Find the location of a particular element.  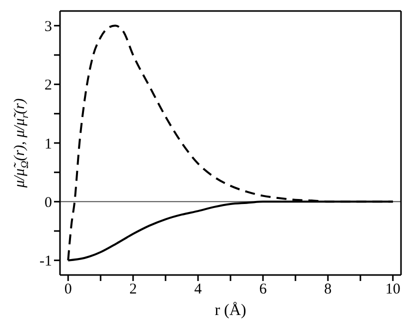

x-tick-label: 2 is located at coordinates (133, 290).